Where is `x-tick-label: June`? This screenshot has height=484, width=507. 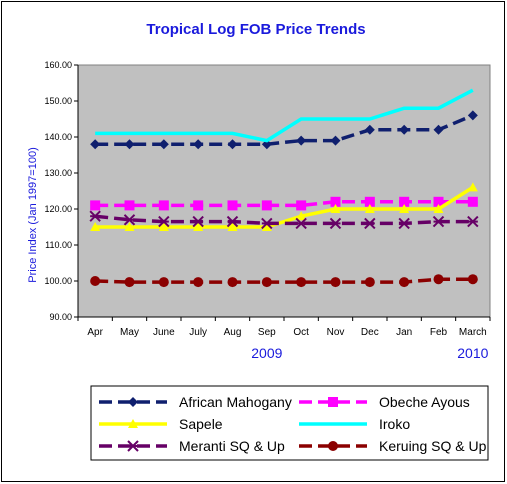 x-tick-label: June is located at coordinates (164, 332).